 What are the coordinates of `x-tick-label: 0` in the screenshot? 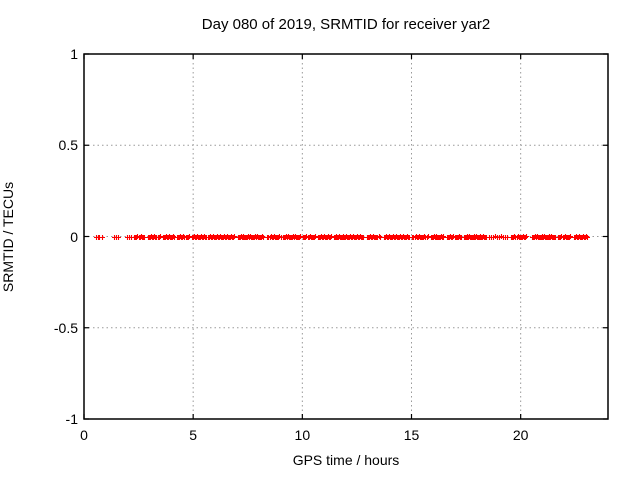 It's located at (84, 435).